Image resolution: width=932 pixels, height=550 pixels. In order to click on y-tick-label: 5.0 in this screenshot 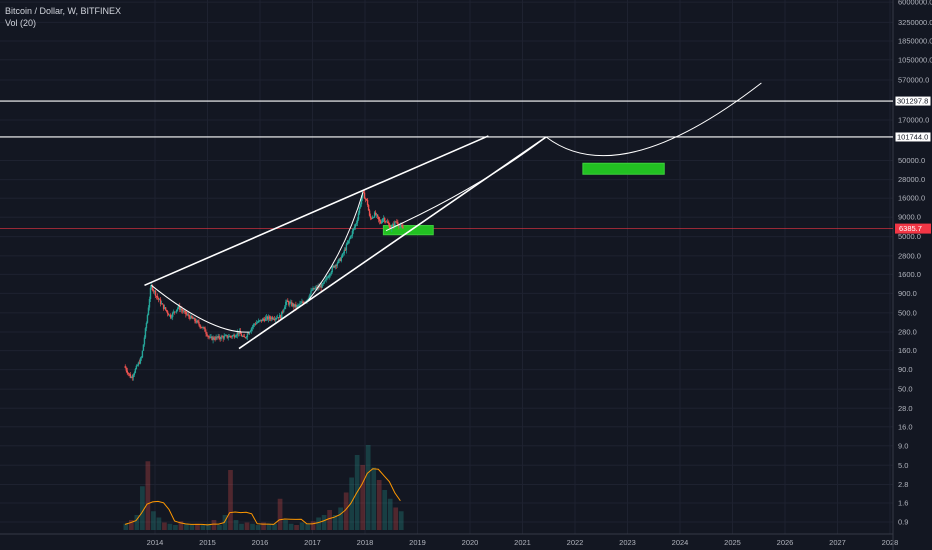, I will do `click(903, 465)`.